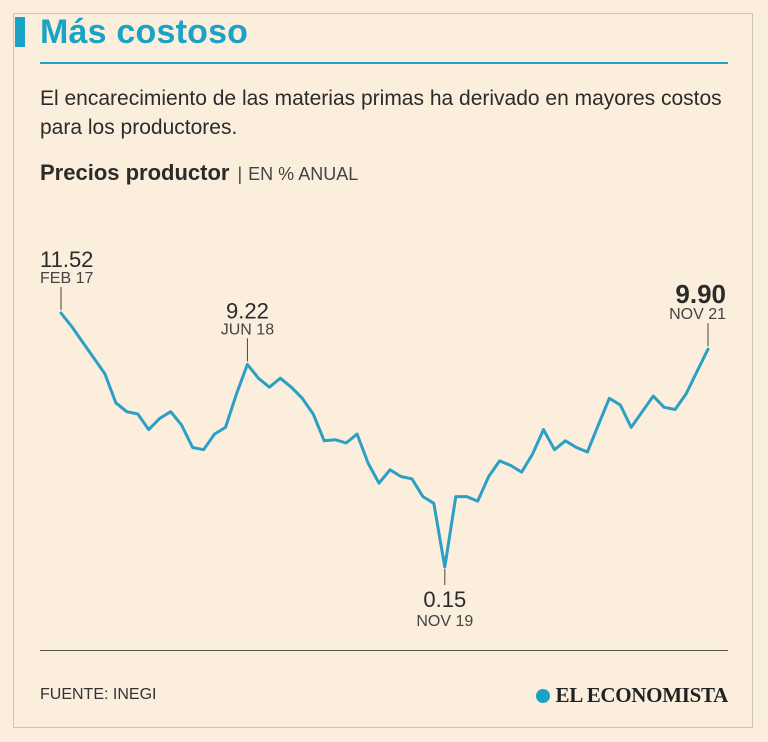 This screenshot has height=742, width=768. What do you see at coordinates (98, 694) in the screenshot?
I see `source-note: FUENTE: INEGI` at bounding box center [98, 694].